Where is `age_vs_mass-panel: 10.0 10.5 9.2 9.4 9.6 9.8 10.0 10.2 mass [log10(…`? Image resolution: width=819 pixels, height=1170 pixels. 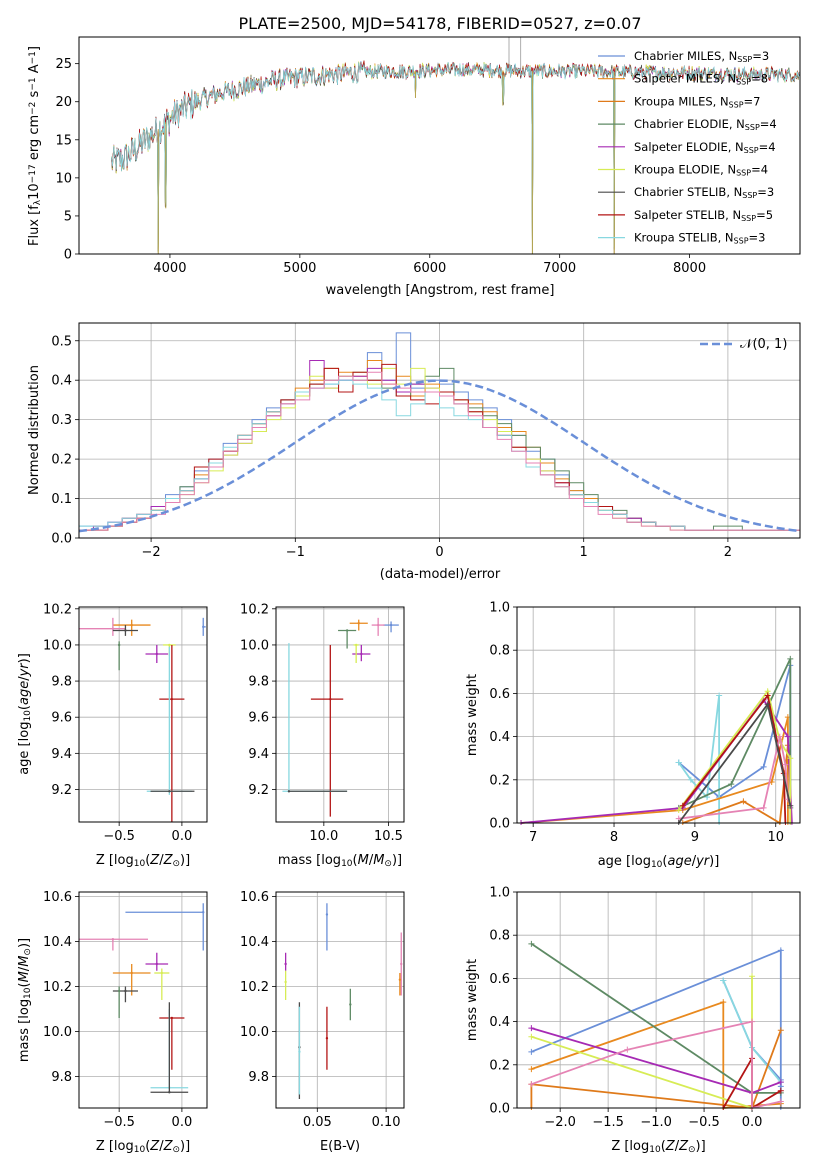 age_vs_mass-panel: 10.0 10.5 9.2 9.4 9.6 9.8 10.0 10.2 mass [log10(… is located at coordinates (322, 735).